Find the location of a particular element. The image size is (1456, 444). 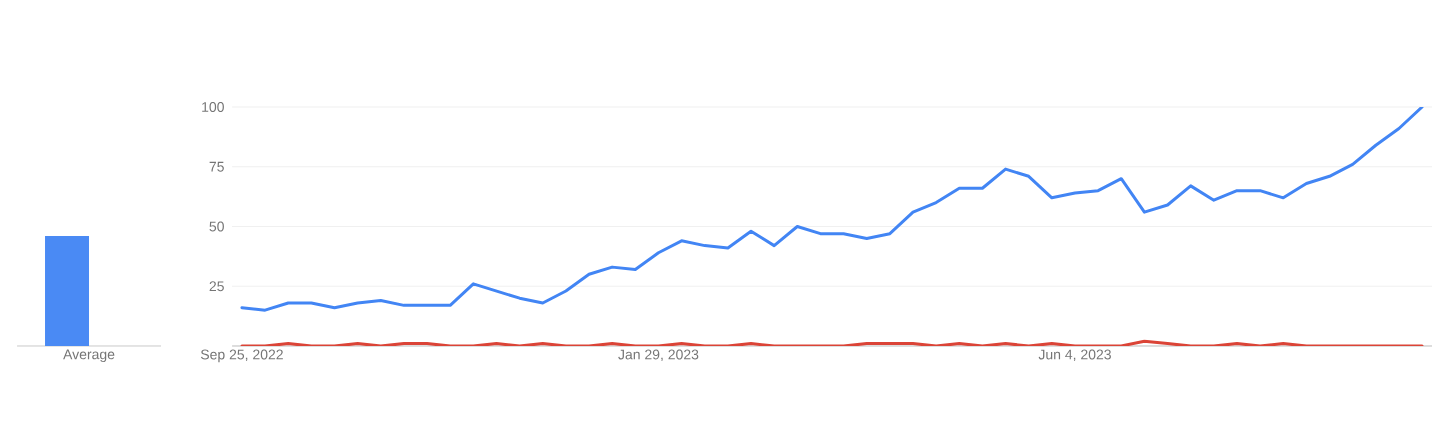

y-tick-label: 75 is located at coordinates (216, 166).